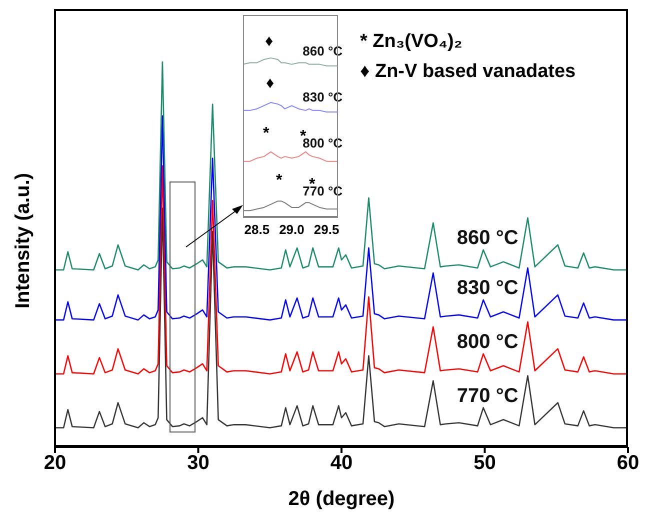  What do you see at coordinates (341, 463) in the screenshot?
I see `x-tick-label: 40` at bounding box center [341, 463].